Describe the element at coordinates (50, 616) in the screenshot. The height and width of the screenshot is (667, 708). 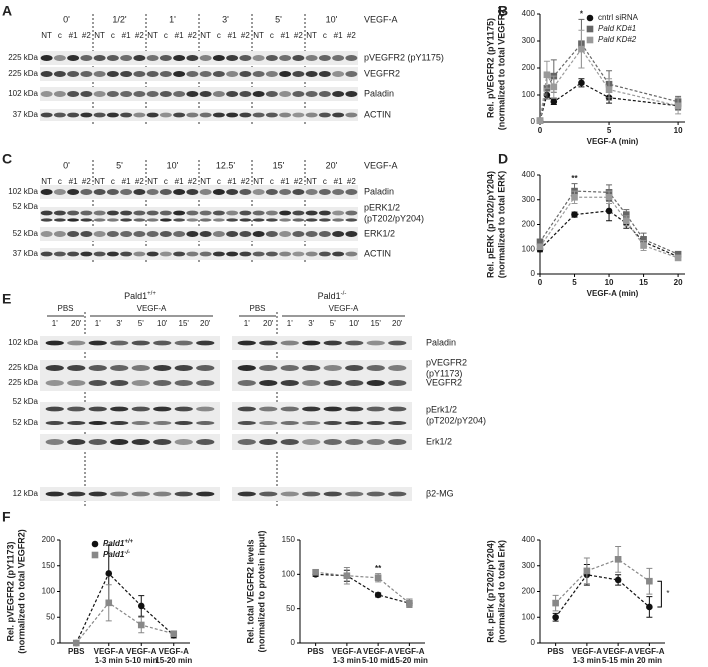
I see `y-tick-label: 50` at that location.